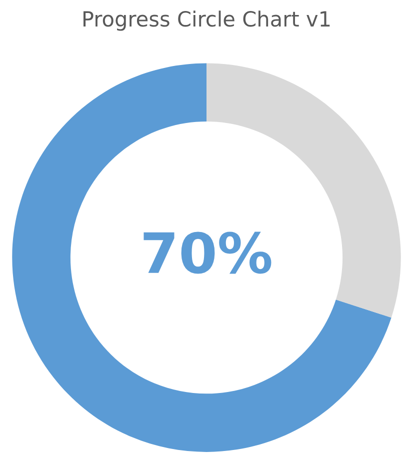 The width and height of the screenshot is (413, 460). I want to click on chart-title: Progress Circle Chart v1, so click(207, 20).